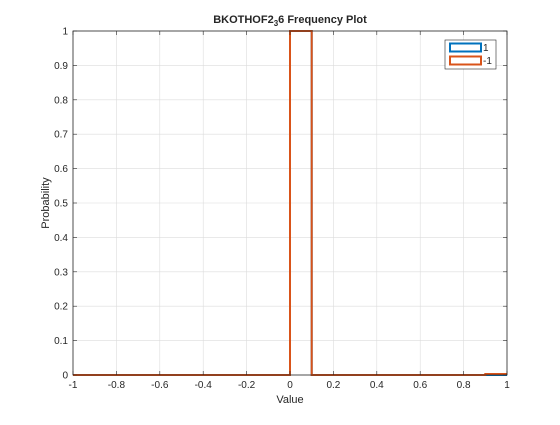  I want to click on x-tick-label: 0.2, so click(333, 385).